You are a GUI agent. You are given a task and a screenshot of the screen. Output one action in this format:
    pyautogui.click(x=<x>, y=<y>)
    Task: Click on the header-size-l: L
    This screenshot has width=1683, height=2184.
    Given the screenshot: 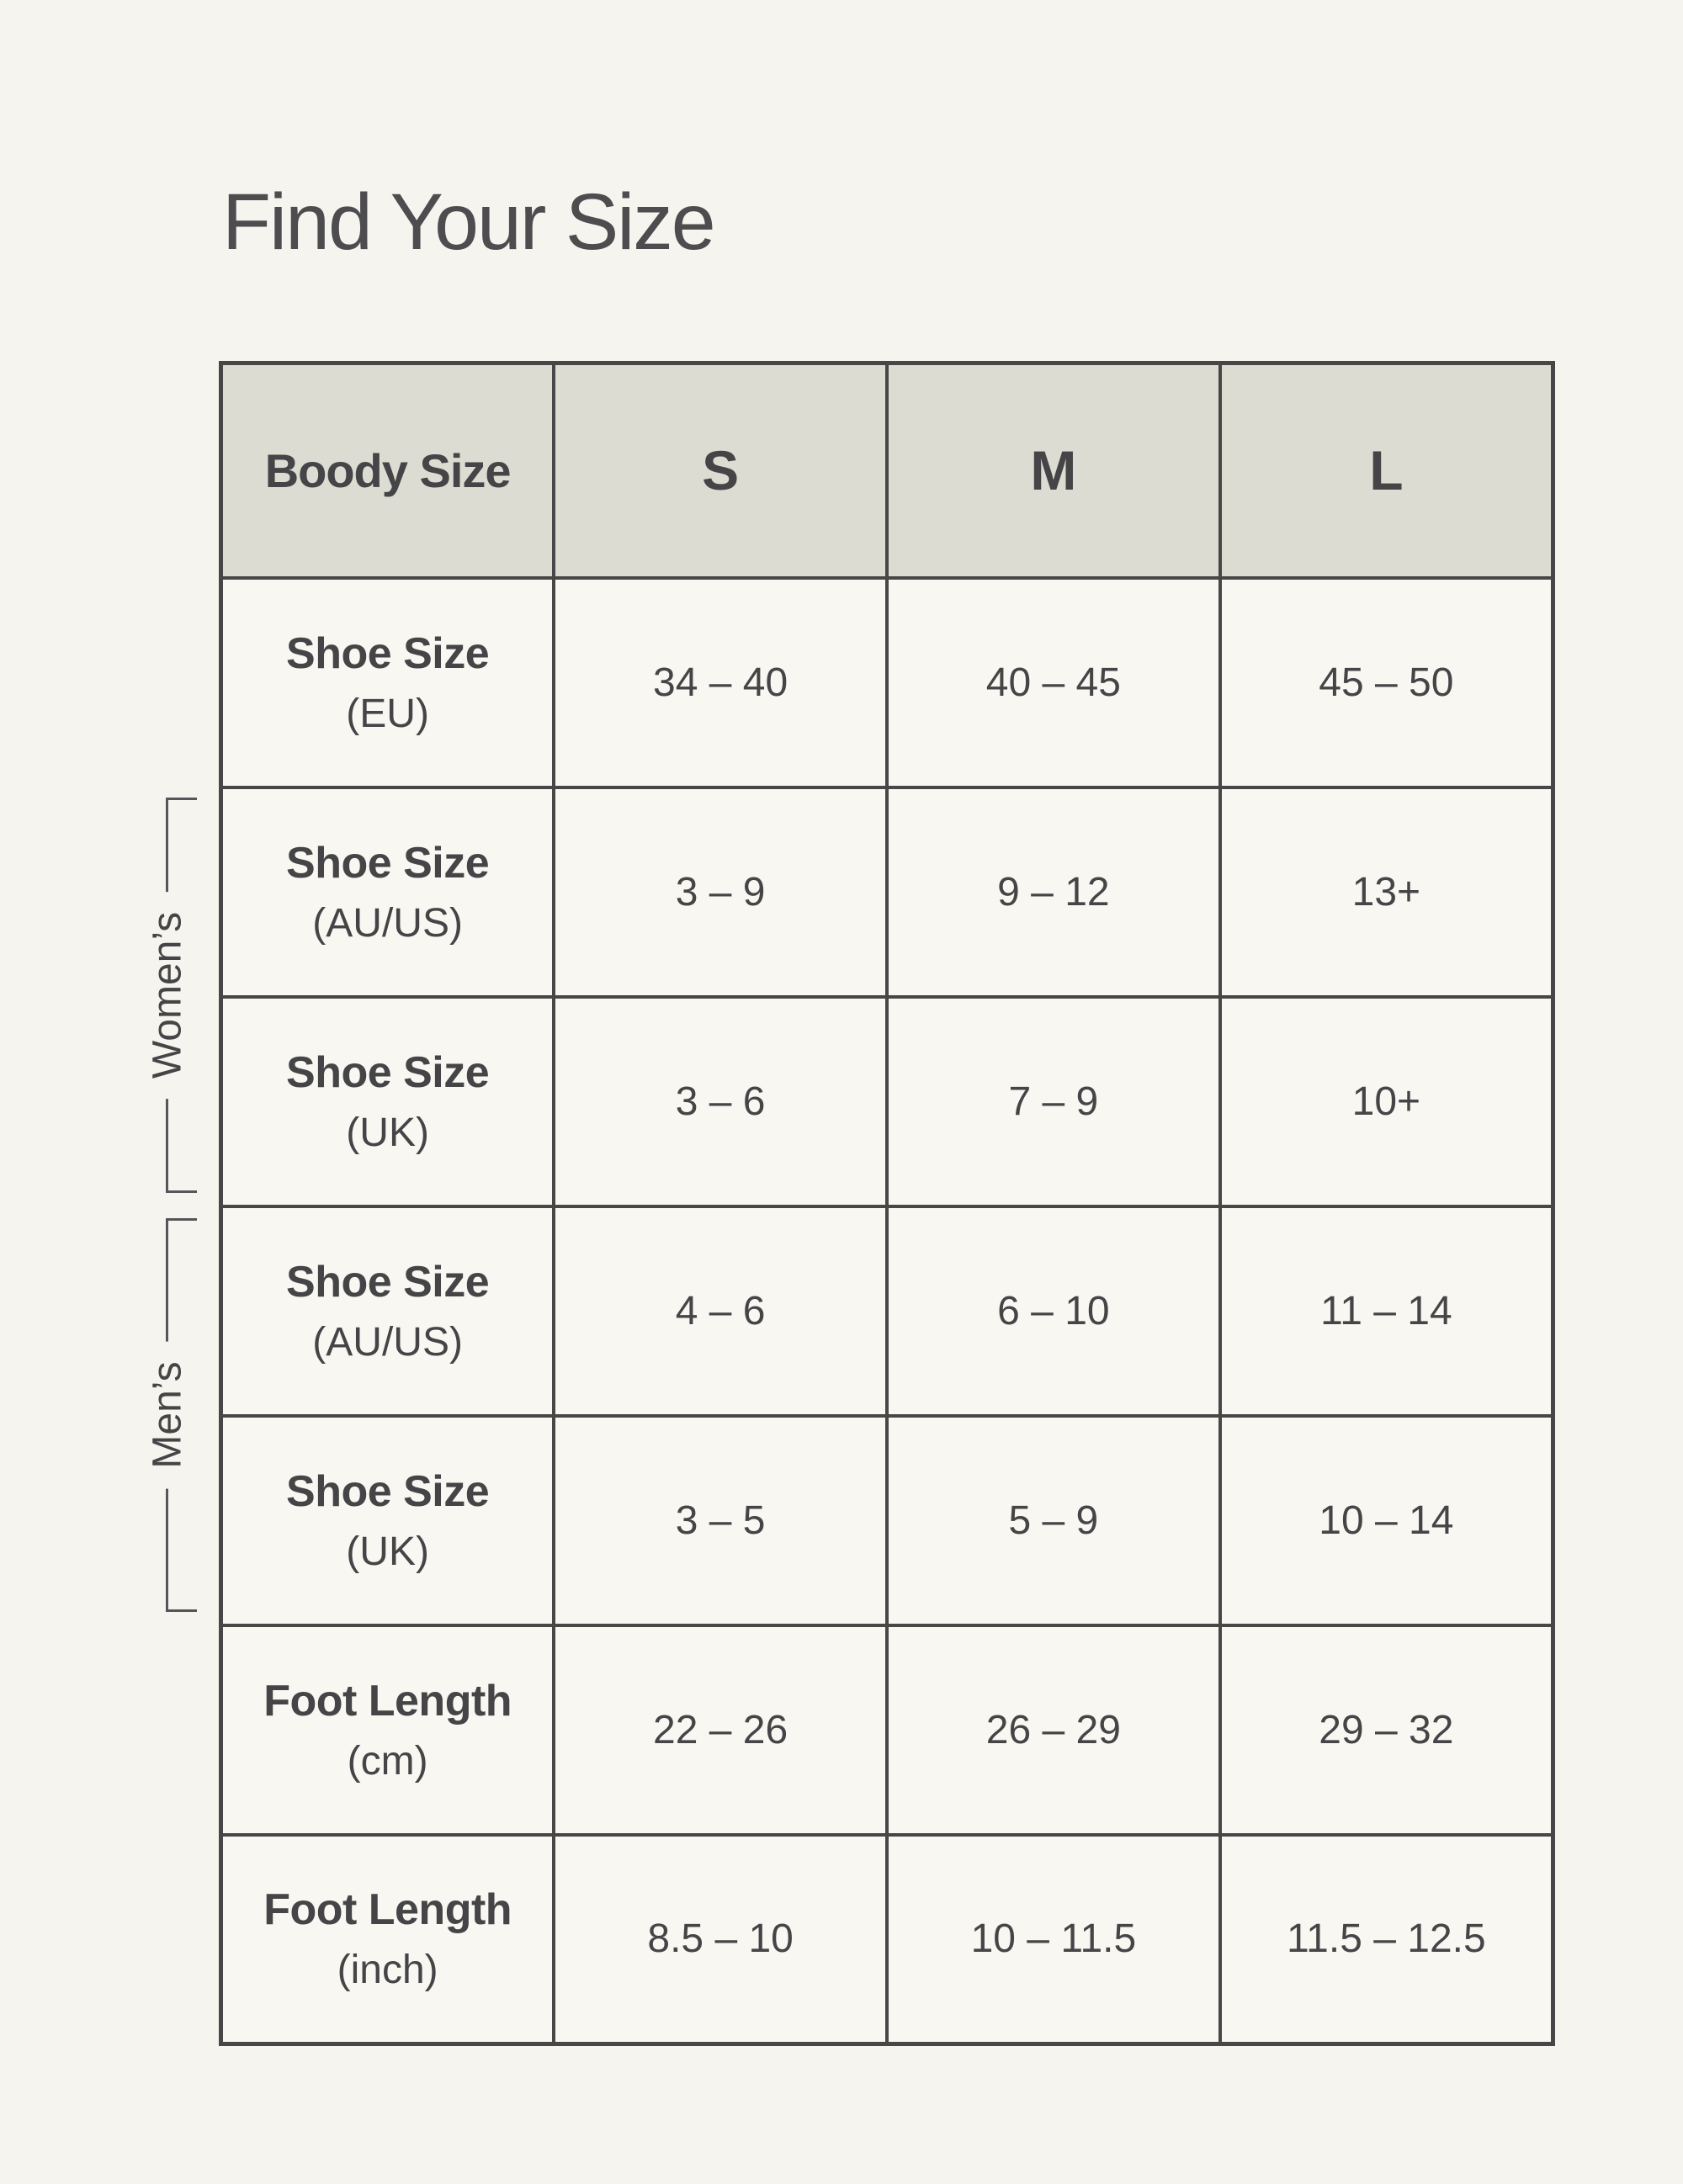 What is the action you would take?
    pyautogui.click(x=1387, y=470)
    